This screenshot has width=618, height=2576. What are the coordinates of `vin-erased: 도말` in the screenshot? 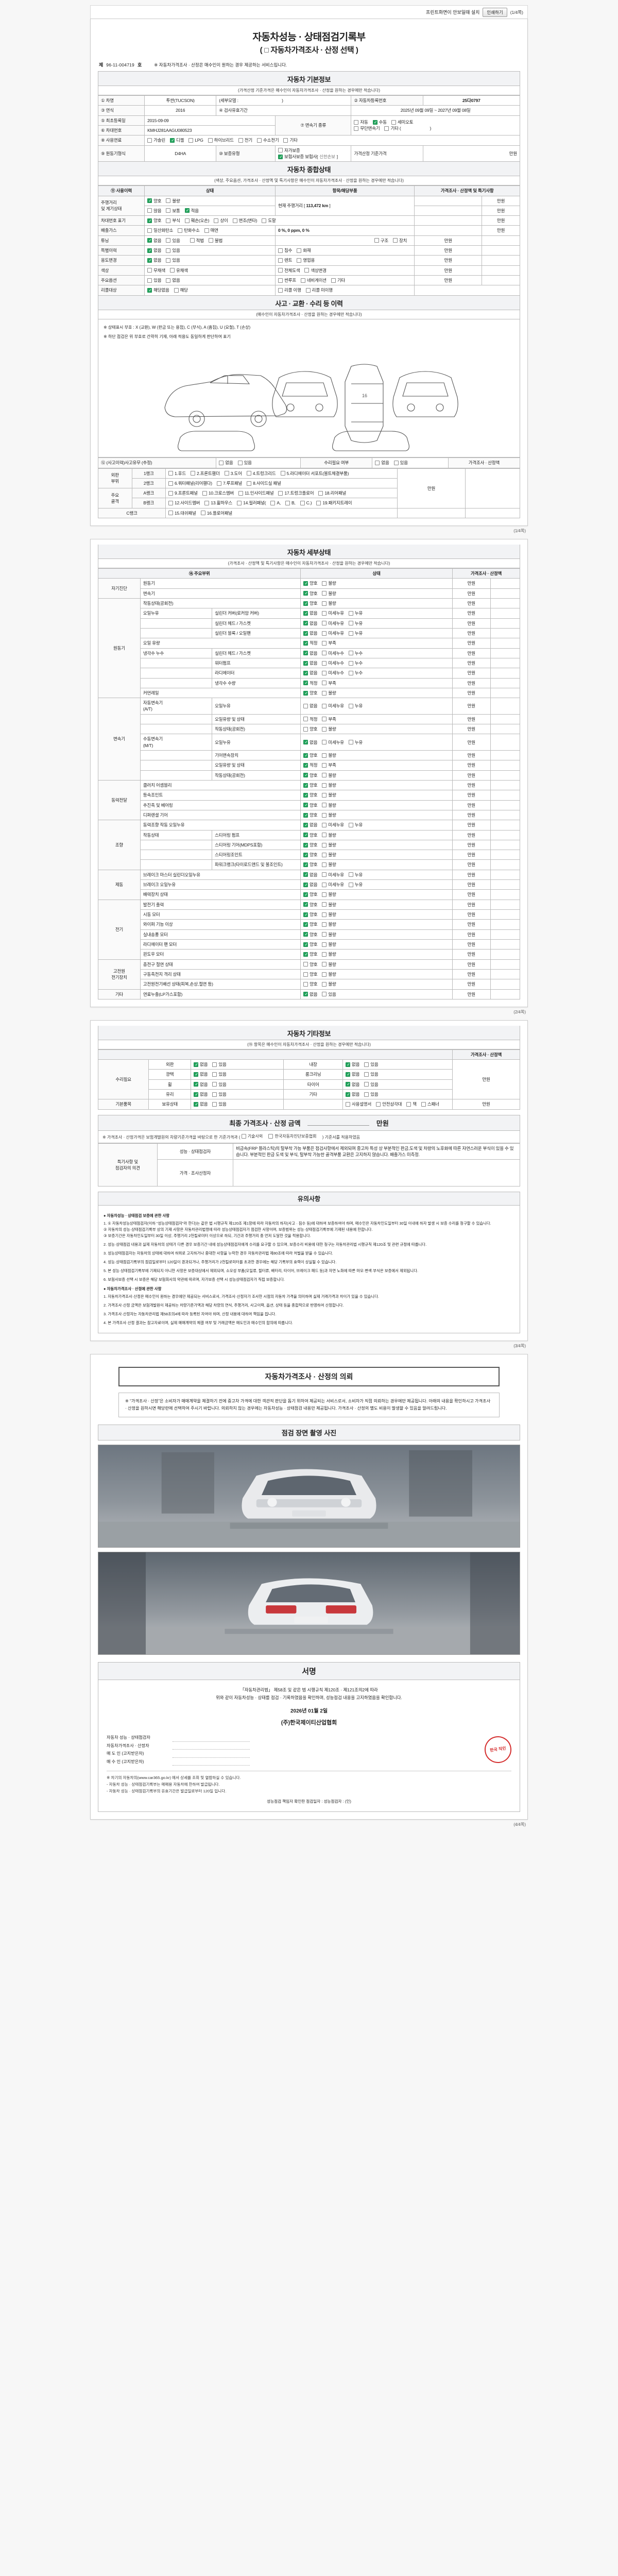 It's located at (269, 220).